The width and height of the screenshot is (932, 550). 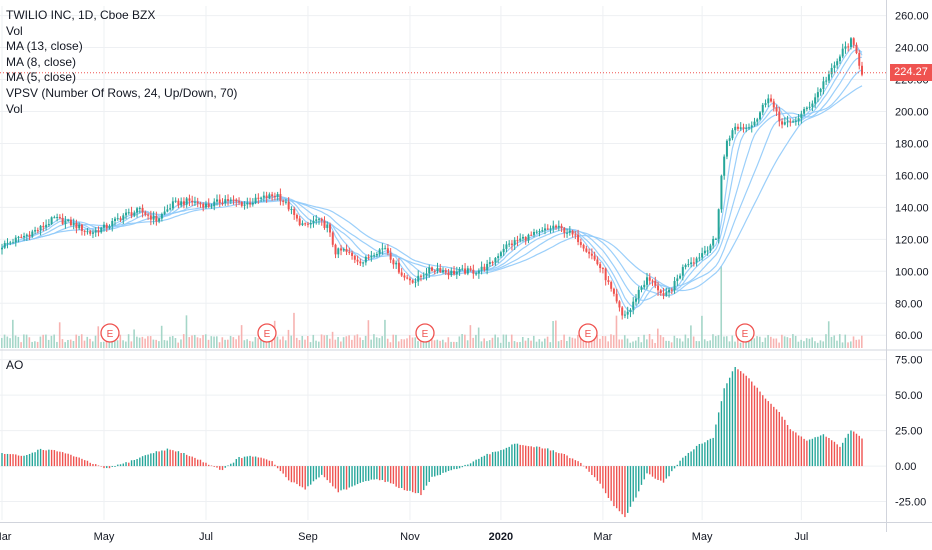 I want to click on volume-bars, so click(x=432, y=307).